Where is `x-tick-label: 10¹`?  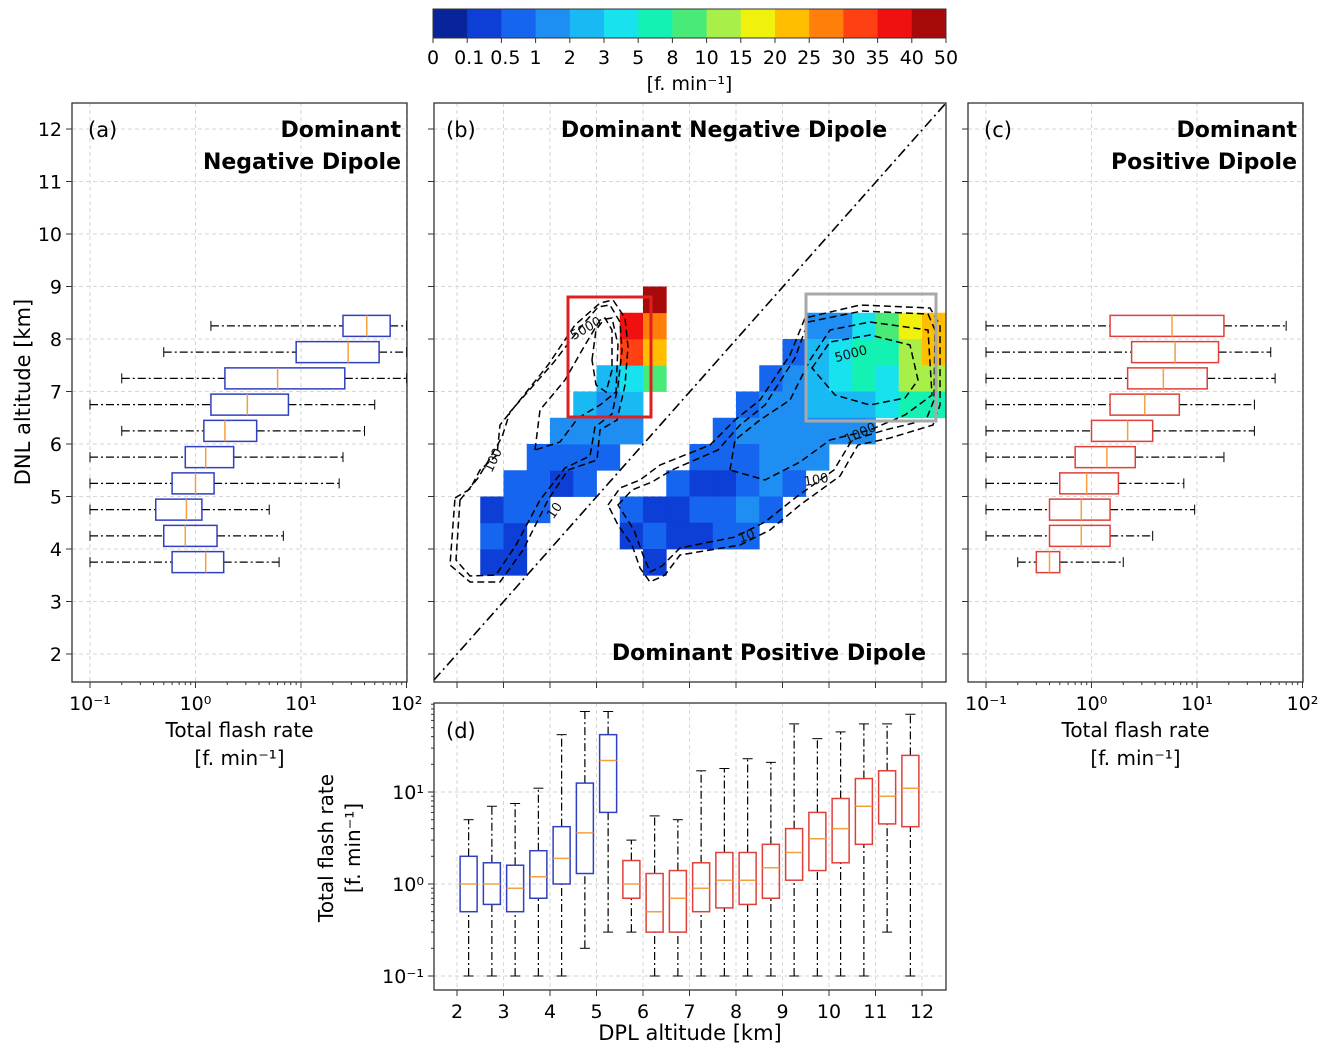 x-tick-label: 10¹ is located at coordinates (301, 704).